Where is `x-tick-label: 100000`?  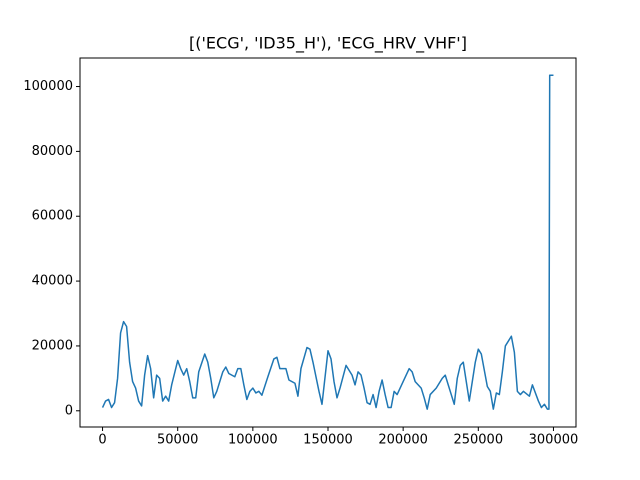
x-tick-label: 100000 is located at coordinates (253, 440).